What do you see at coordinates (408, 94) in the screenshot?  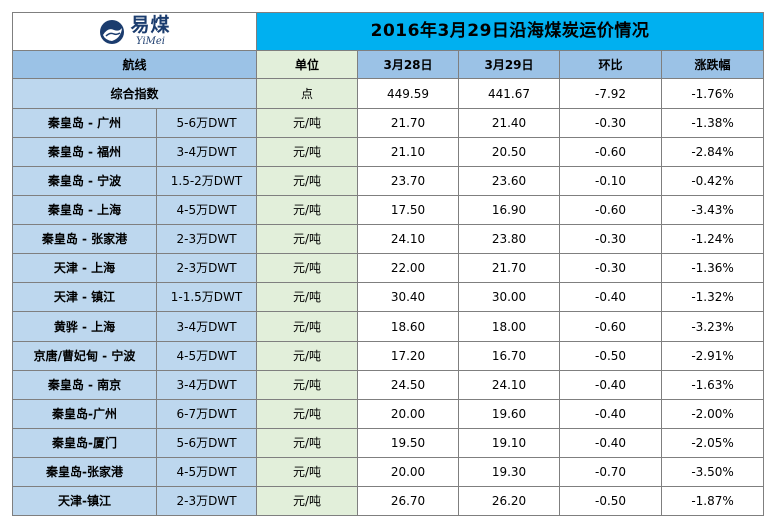 I see `index-value-1: 449.59` at bounding box center [408, 94].